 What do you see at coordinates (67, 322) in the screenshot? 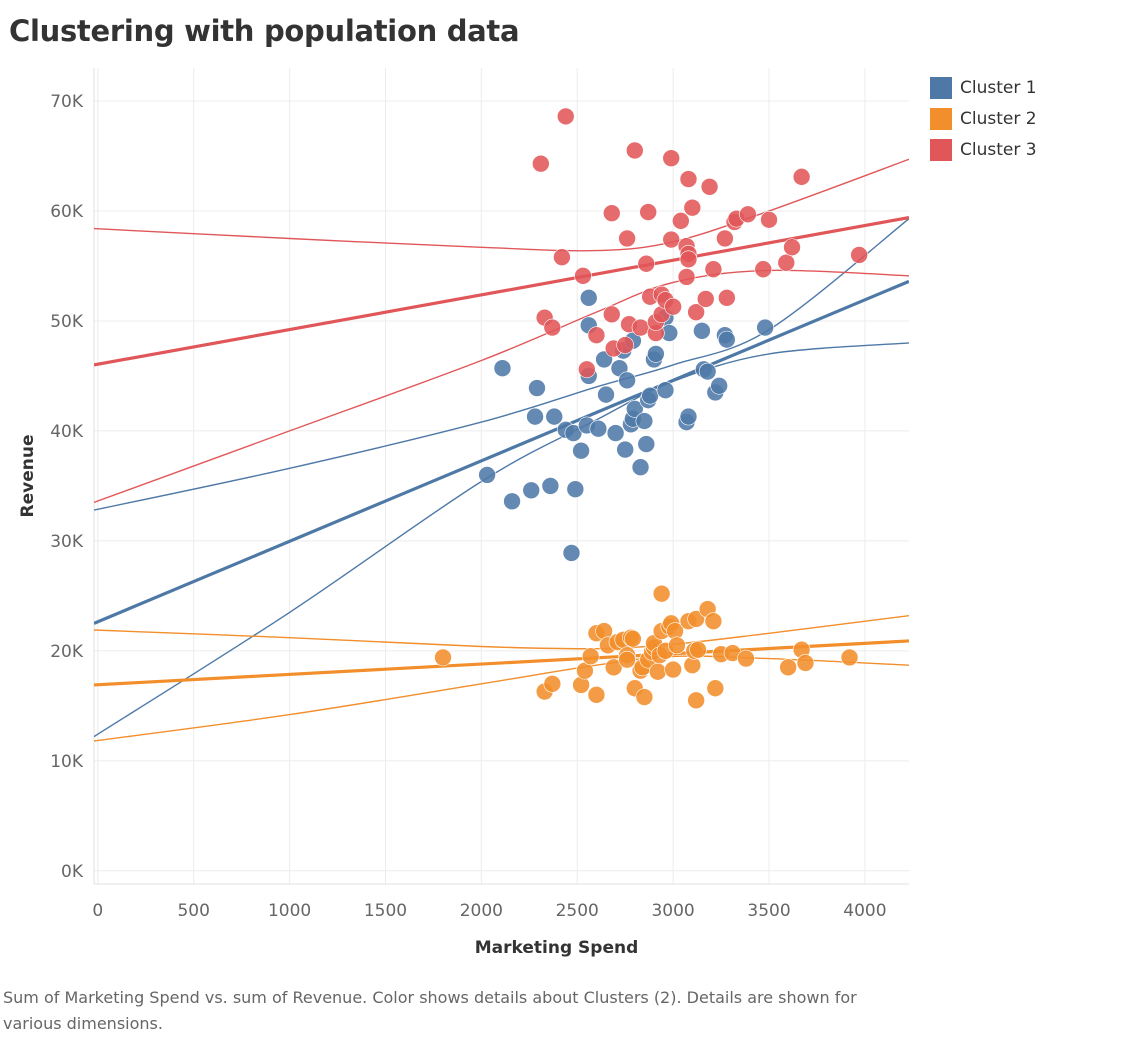
I see `y-tick-label: 50K` at bounding box center [67, 322].